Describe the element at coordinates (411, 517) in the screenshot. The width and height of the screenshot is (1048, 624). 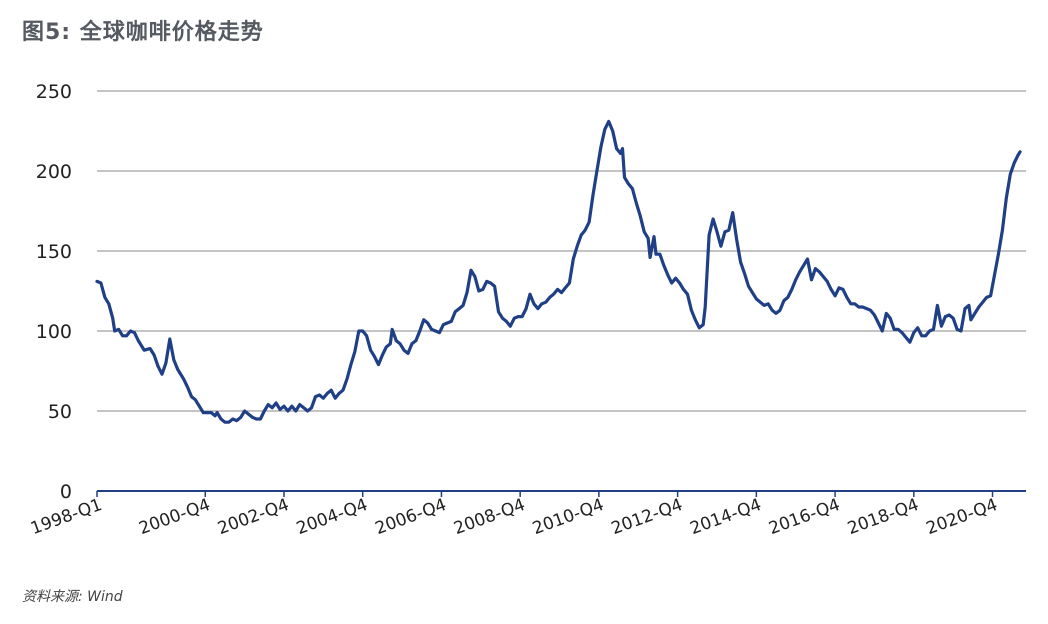
I see `x-tick-label: 2006-Q4` at that location.